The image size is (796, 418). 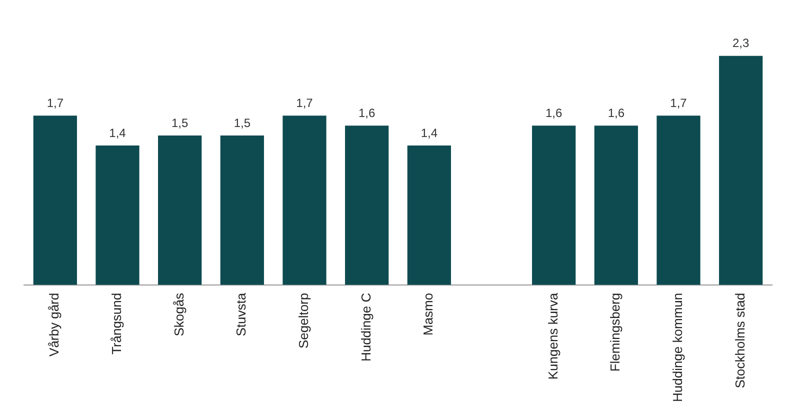 I want to click on x-tick-label: Flemingsberg, so click(x=615, y=332).